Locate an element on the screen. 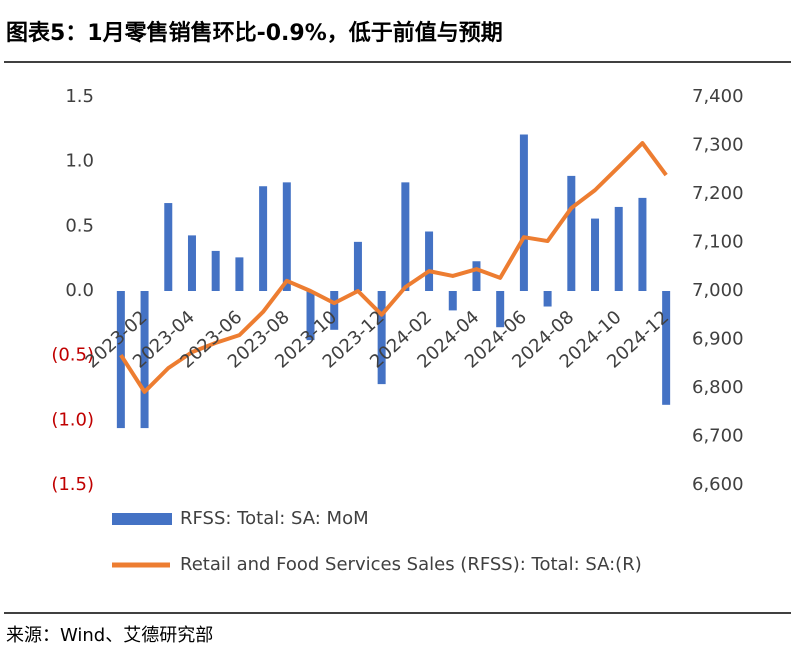  y-tick-label: 1.0 is located at coordinates (79, 161).